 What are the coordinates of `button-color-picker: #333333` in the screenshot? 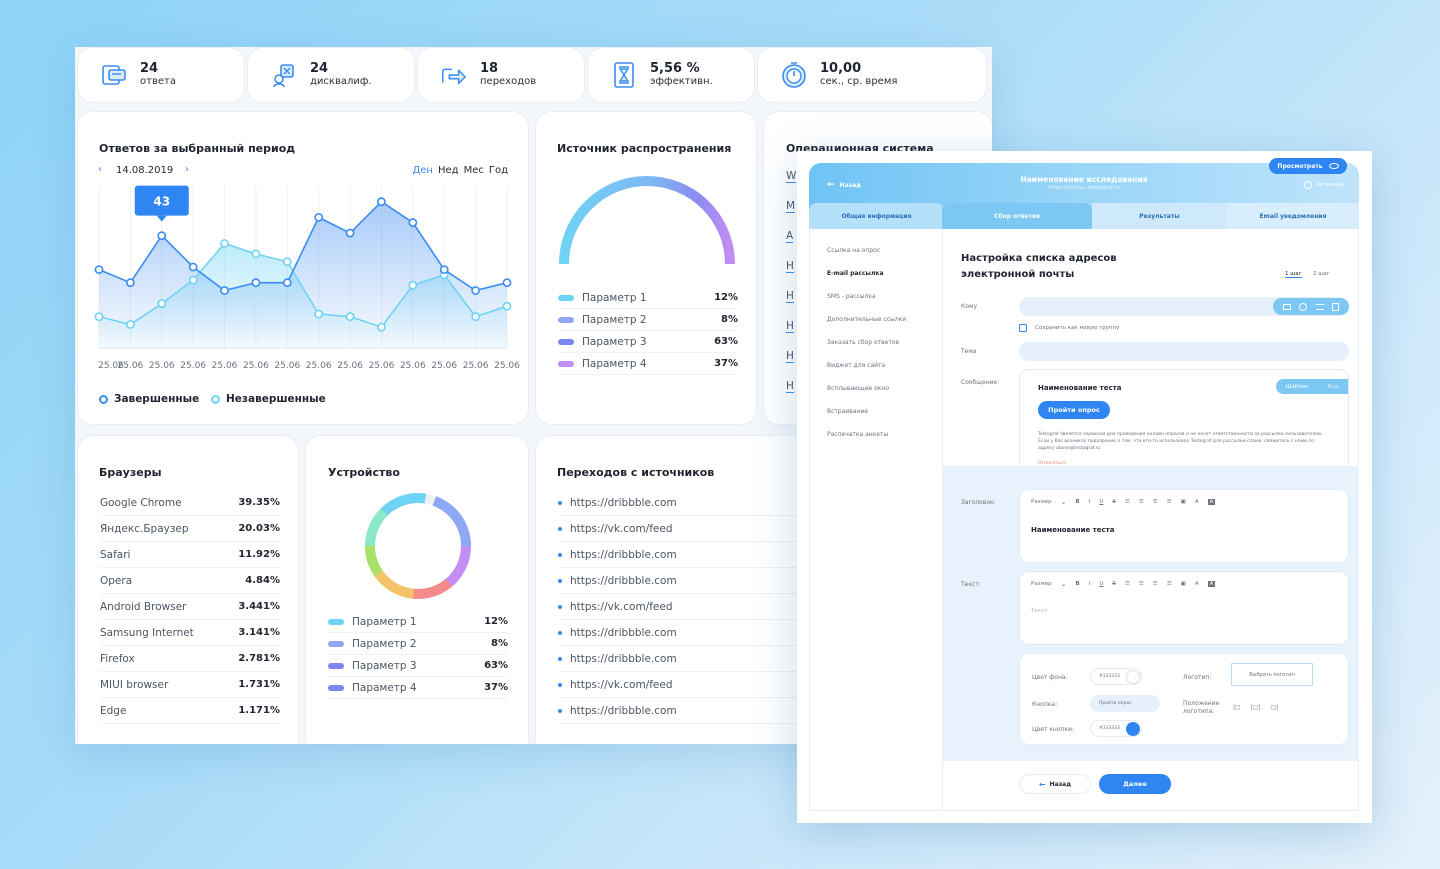 It's located at (1116, 728).